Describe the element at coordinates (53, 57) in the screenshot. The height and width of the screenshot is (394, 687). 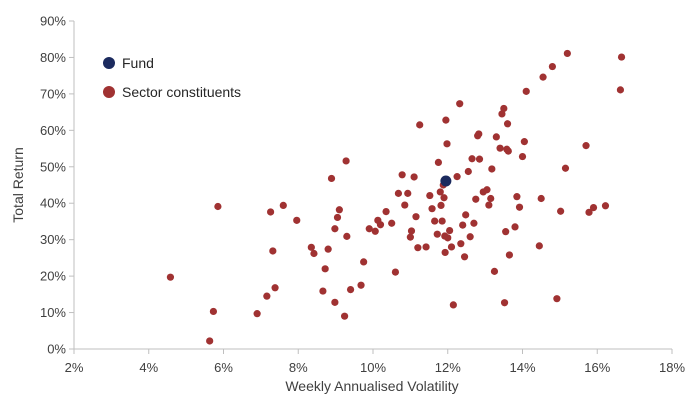
I see `y-tick-label: 80%` at that location.